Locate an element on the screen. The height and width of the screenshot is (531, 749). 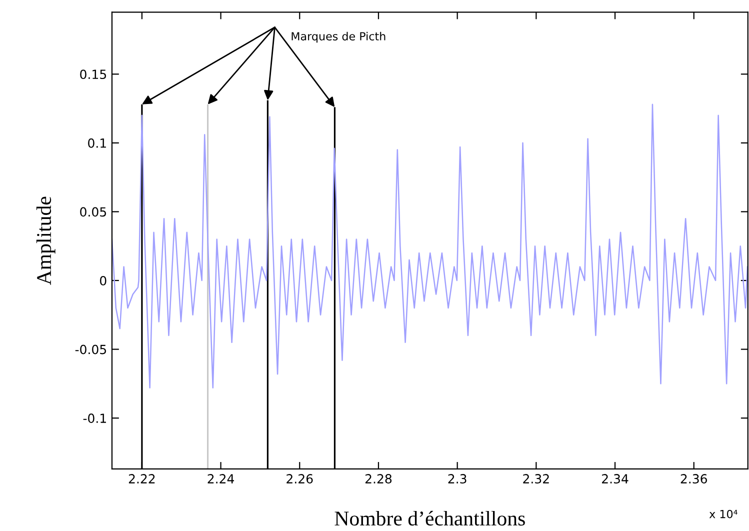
y-tick-label: -0.1 is located at coordinates (94, 418).